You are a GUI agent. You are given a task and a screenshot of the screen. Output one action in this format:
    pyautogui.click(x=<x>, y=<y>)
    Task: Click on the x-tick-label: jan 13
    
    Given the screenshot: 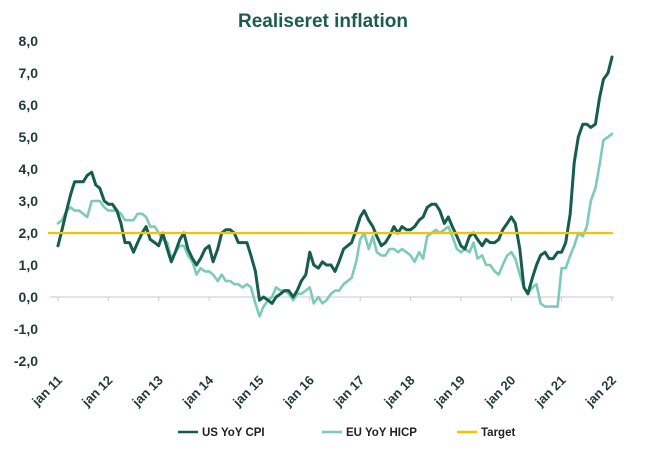 What is the action you would take?
    pyautogui.click(x=146, y=391)
    